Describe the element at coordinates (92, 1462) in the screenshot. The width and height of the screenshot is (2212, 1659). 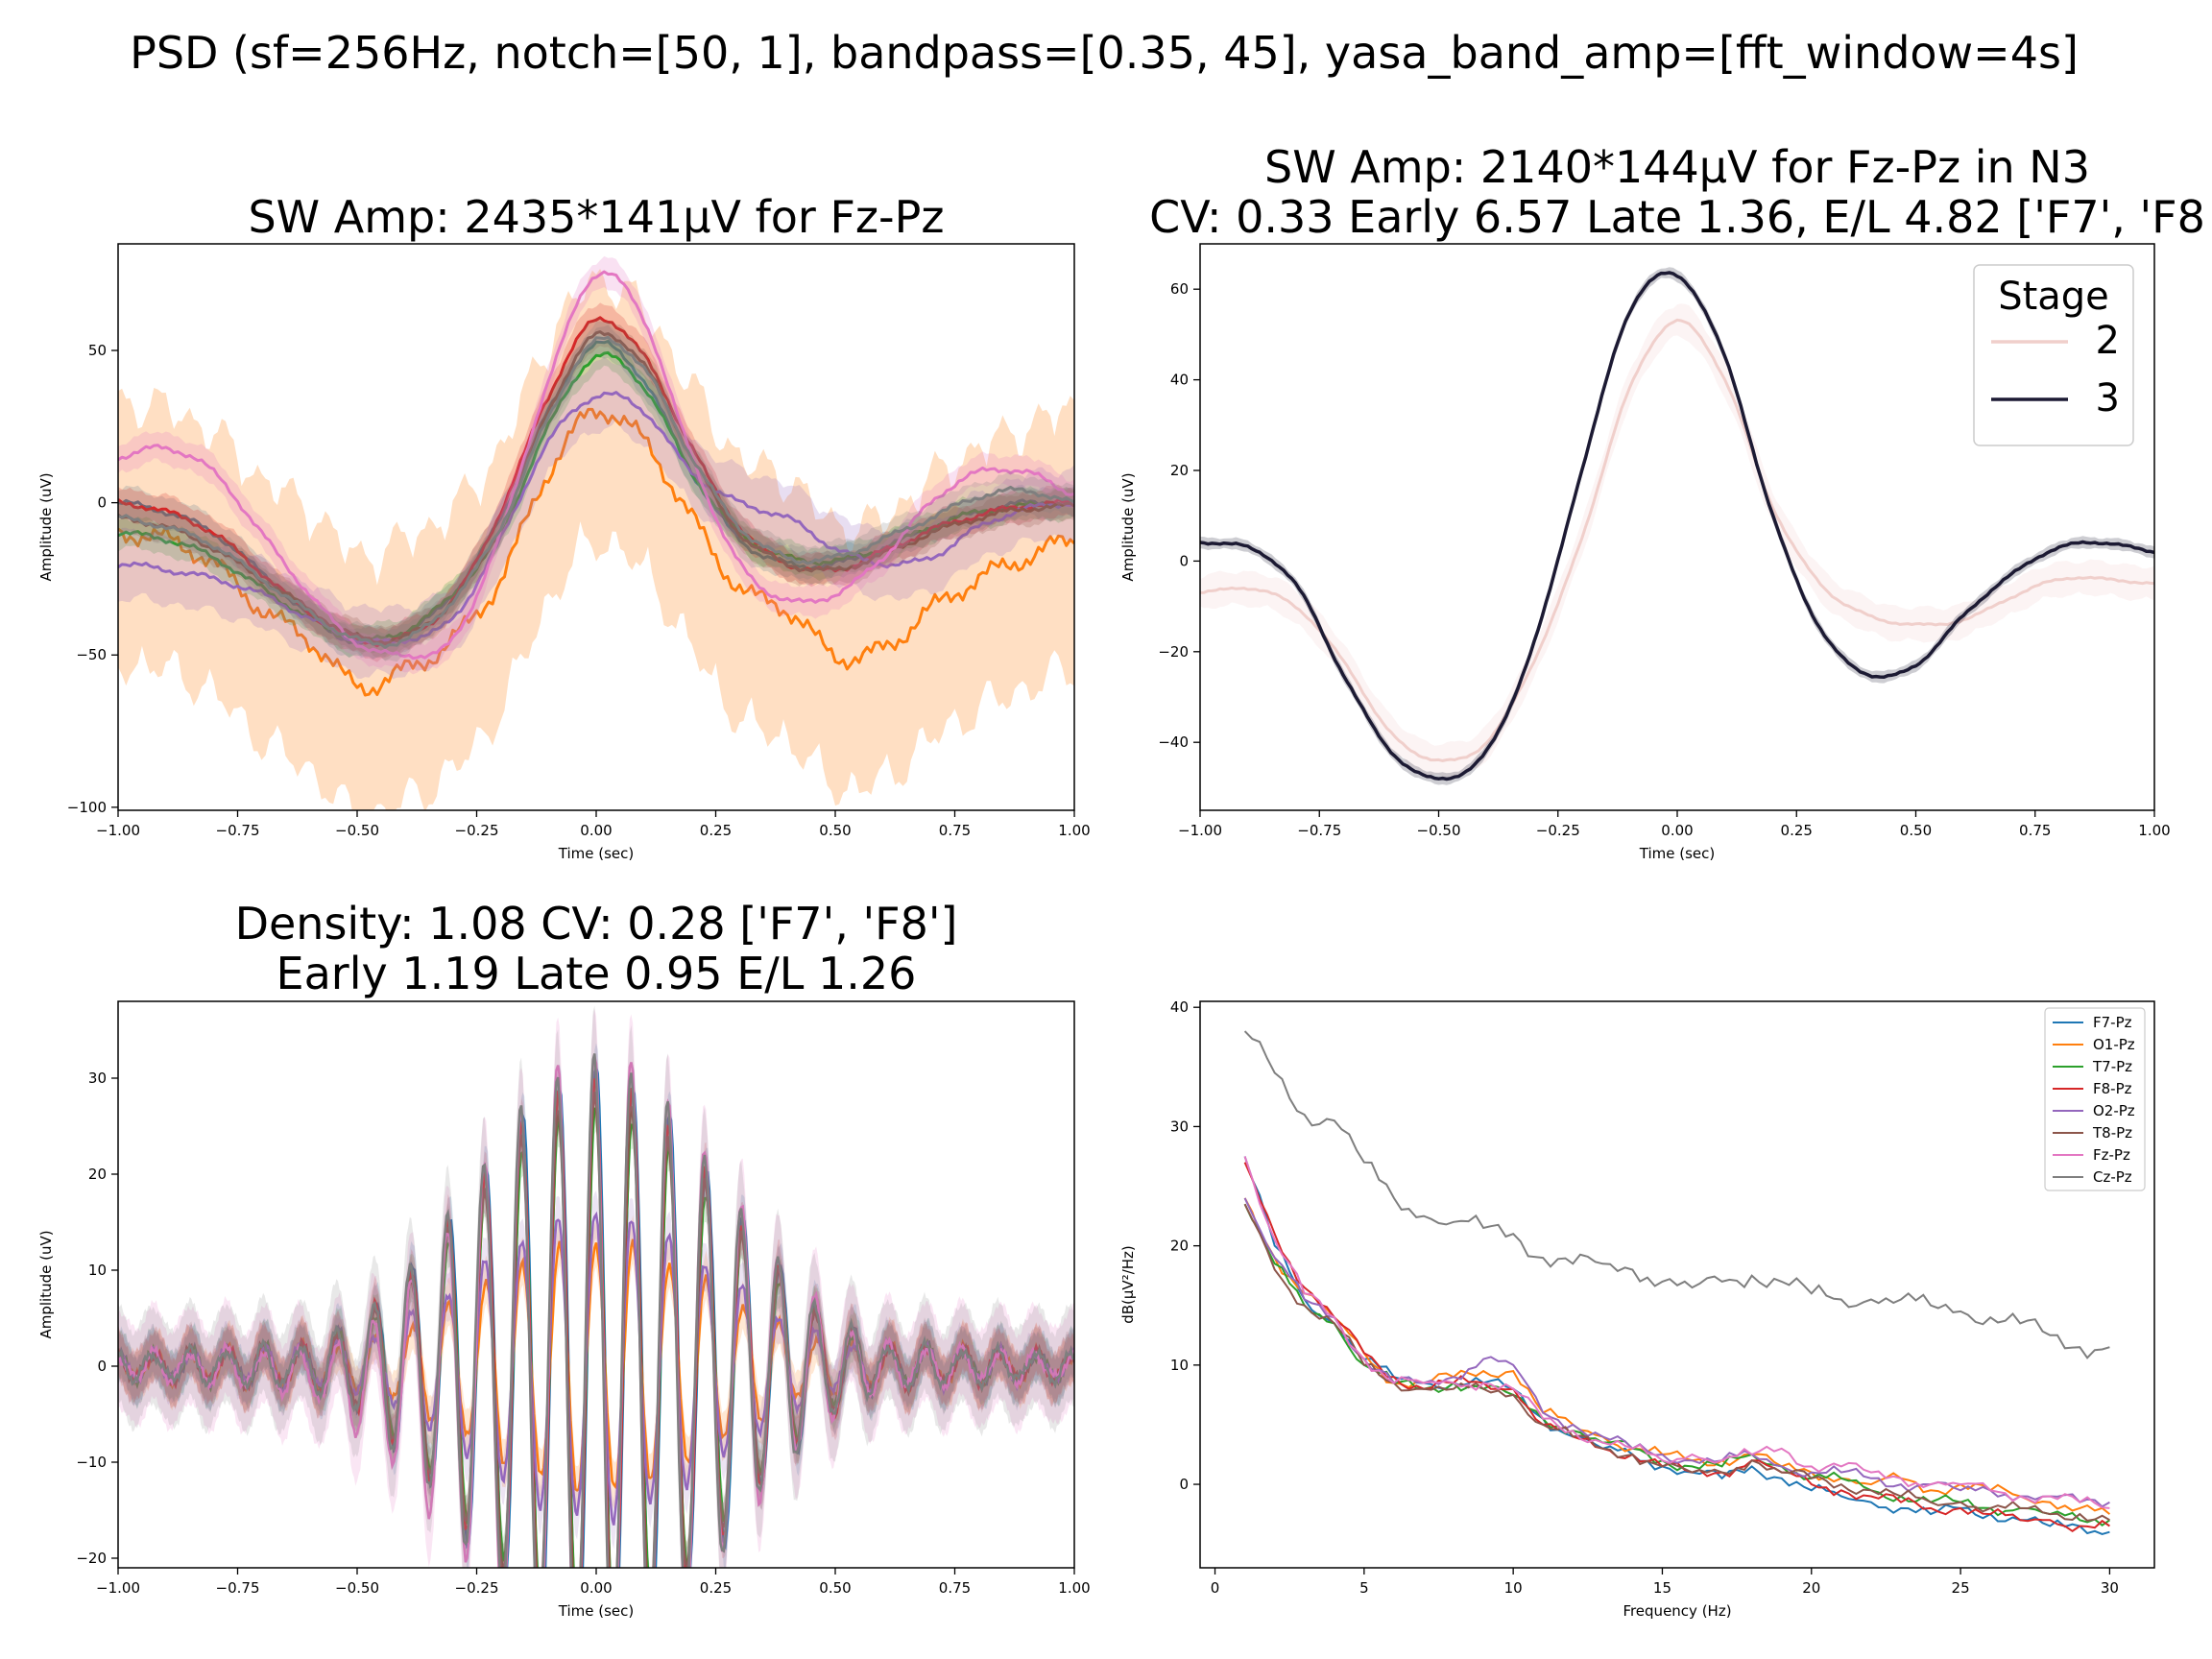
I see `y-tick-label: −10` at that location.